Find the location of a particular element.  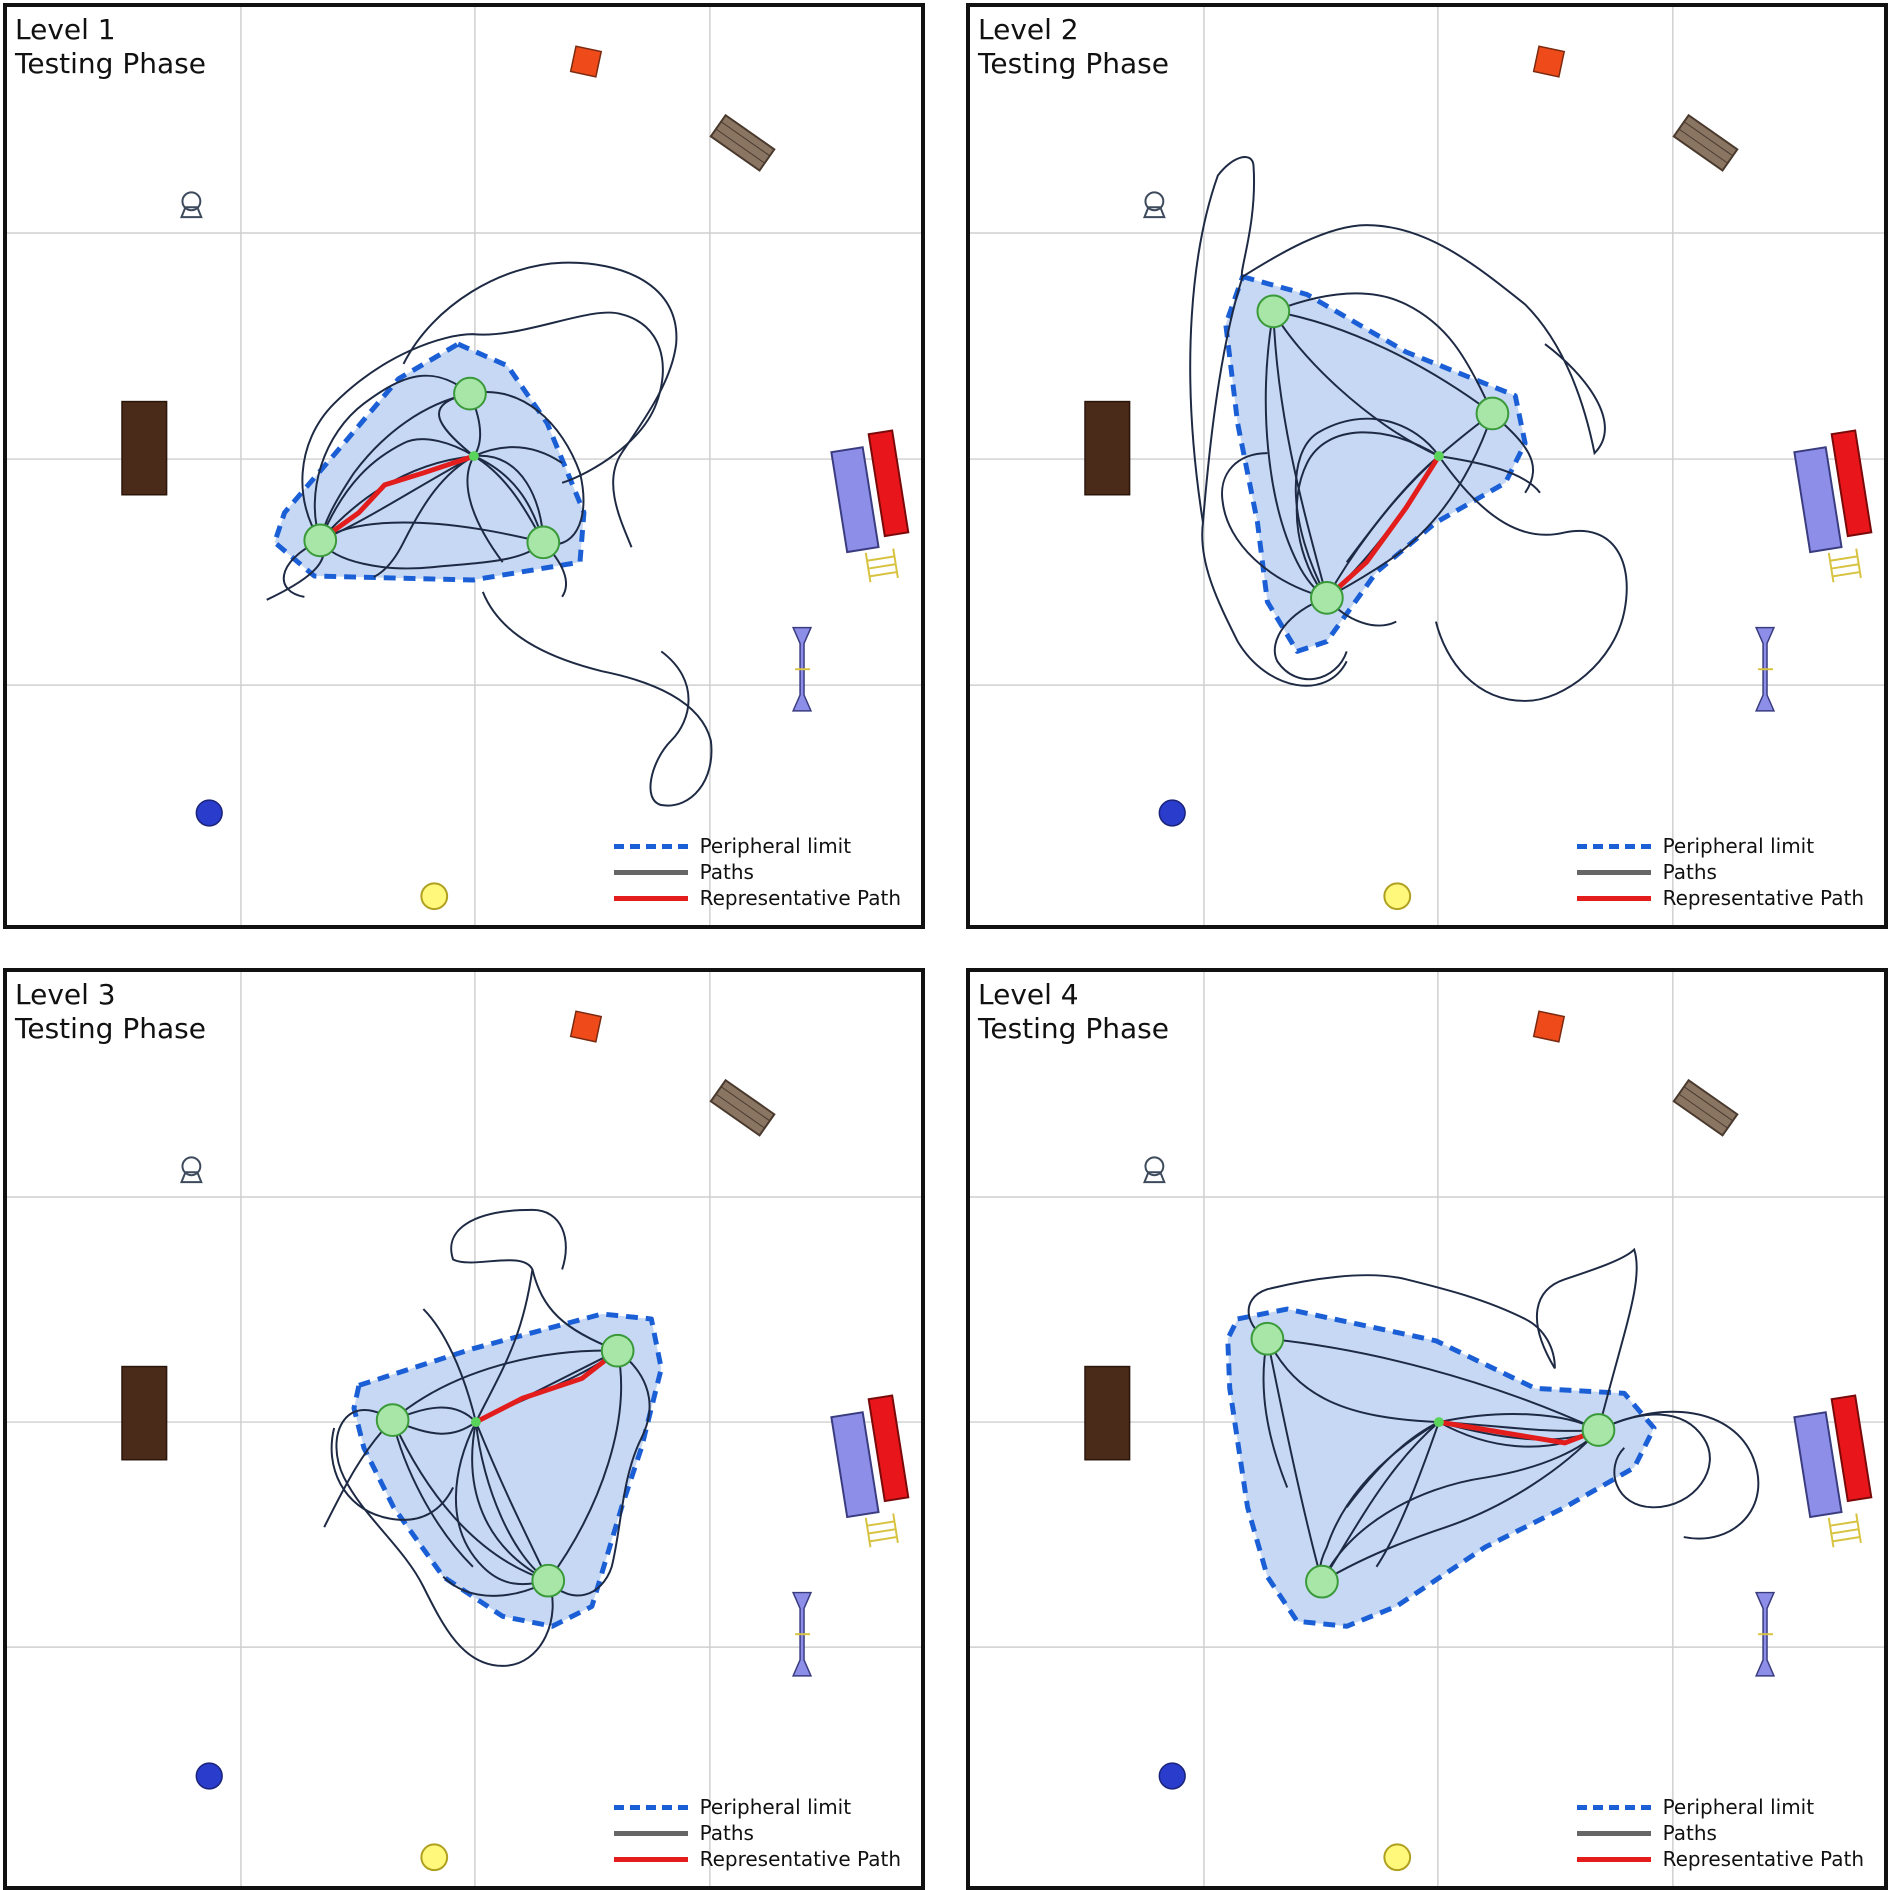

paths is located at coordinates (487, 1437).